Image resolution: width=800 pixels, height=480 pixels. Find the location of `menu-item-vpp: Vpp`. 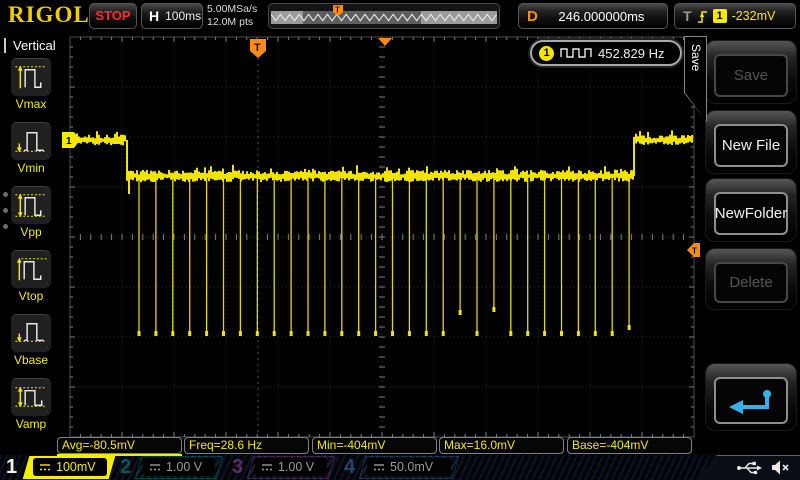

menu-item-vpp: Vpp is located at coordinates (31, 217).